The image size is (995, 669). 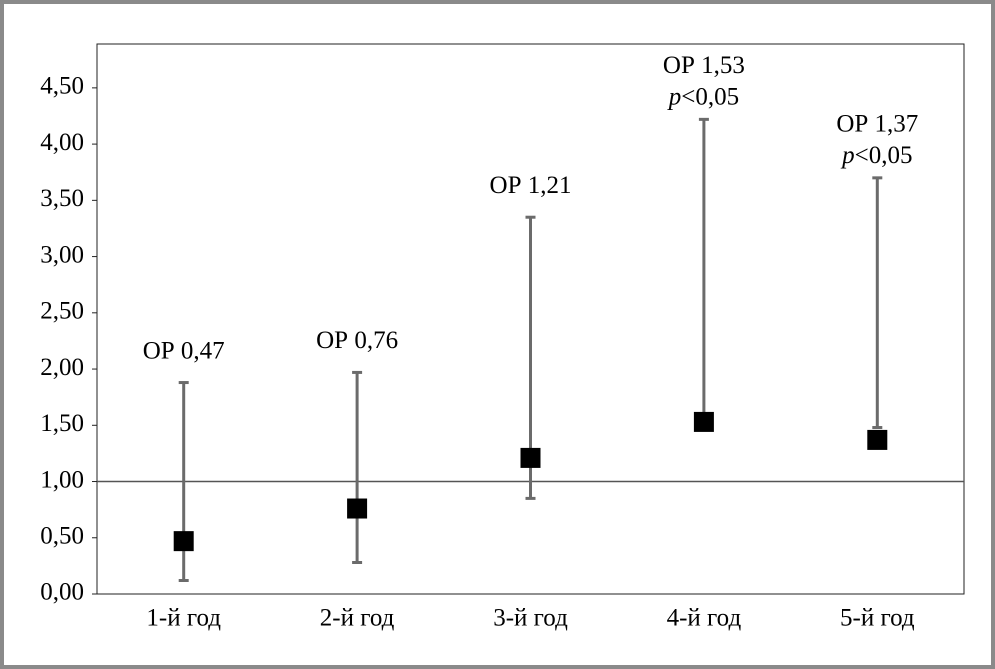 I want to click on y-tick-label: 0,00, so click(x=62, y=592).